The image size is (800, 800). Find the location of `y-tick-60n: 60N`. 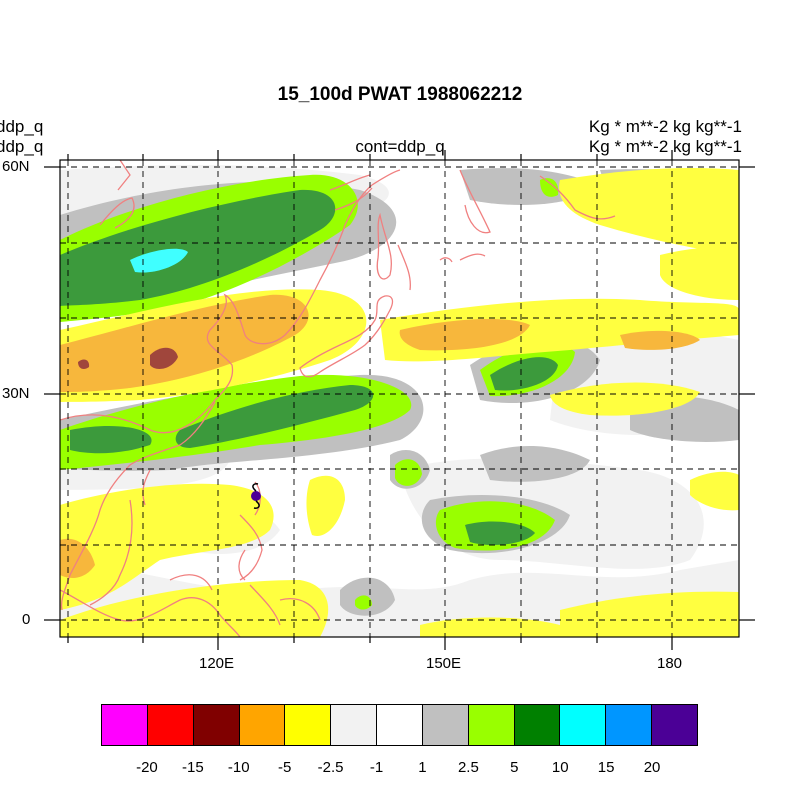

y-tick-60n: 60N is located at coordinates (16, 166).